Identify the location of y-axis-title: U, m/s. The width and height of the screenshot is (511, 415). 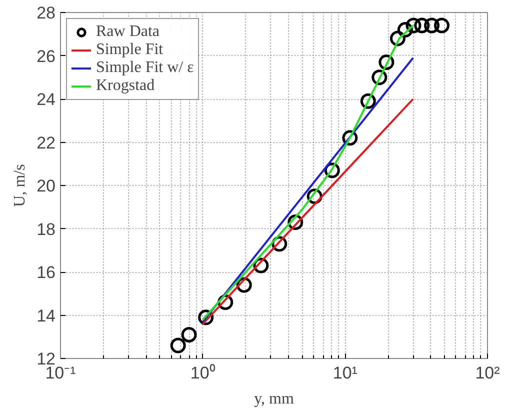
(20, 185).